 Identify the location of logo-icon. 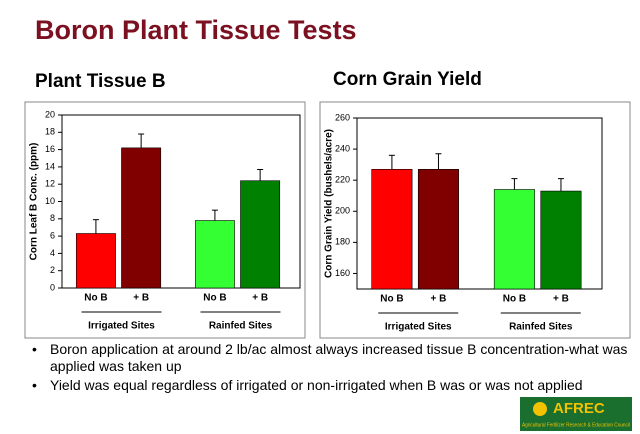
(540, 409).